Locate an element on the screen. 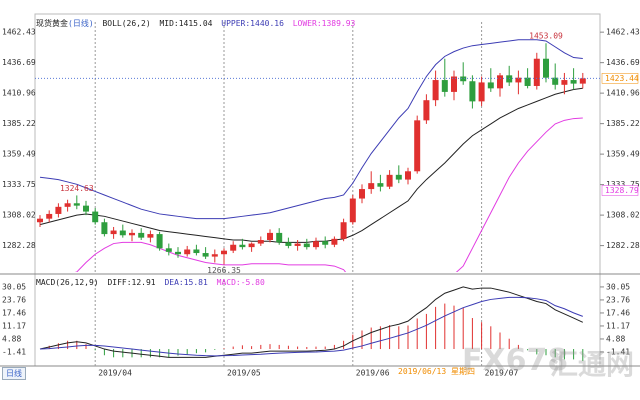  lower-label: LOWER:1389.93 is located at coordinates (324, 23).